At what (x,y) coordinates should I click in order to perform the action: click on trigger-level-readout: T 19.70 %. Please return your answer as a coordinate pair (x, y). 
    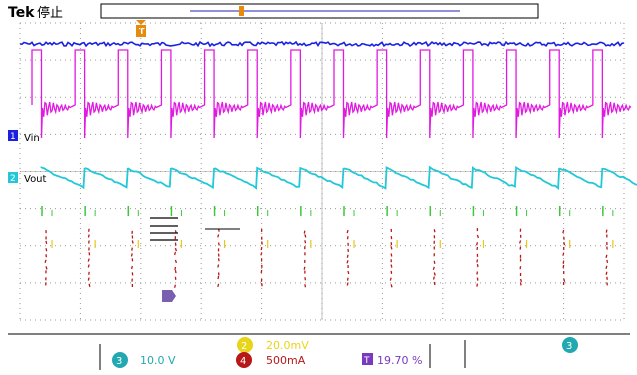
    Looking at the image, I should click on (392, 360).